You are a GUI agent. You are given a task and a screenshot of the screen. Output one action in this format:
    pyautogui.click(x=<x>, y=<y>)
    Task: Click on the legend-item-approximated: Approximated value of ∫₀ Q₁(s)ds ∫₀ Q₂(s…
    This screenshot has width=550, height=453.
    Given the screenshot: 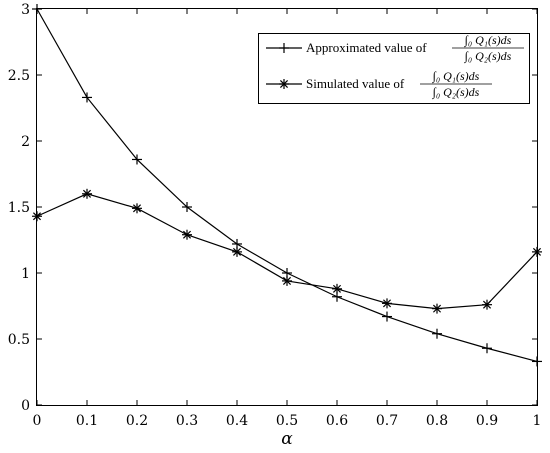 What is the action you would take?
    pyautogui.click(x=395, y=48)
    